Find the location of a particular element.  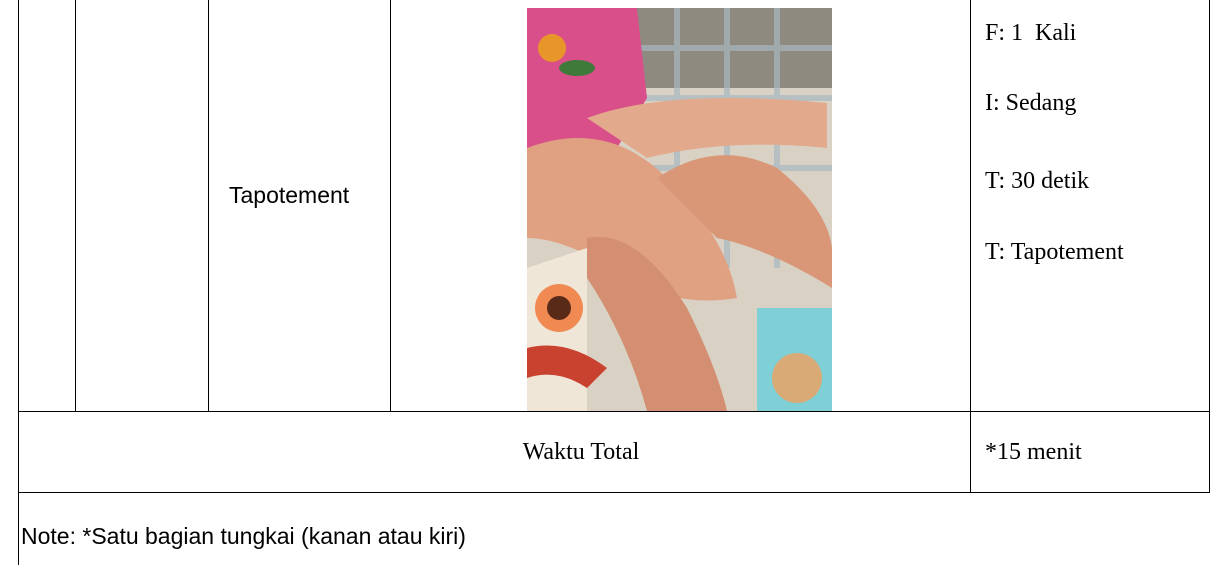

dosage-item: I: Sedang is located at coordinates (1031, 103).